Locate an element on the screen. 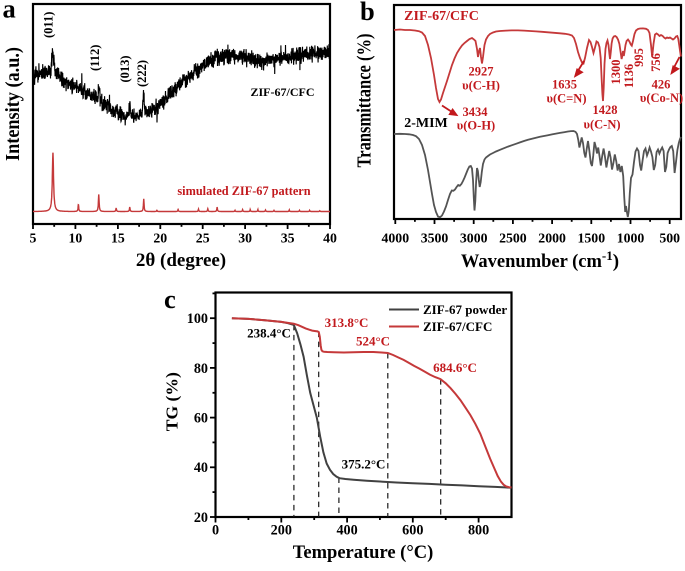 Image resolution: width=685 pixels, height=571 pixels. svg-text: 10 is located at coordinates (76, 237).